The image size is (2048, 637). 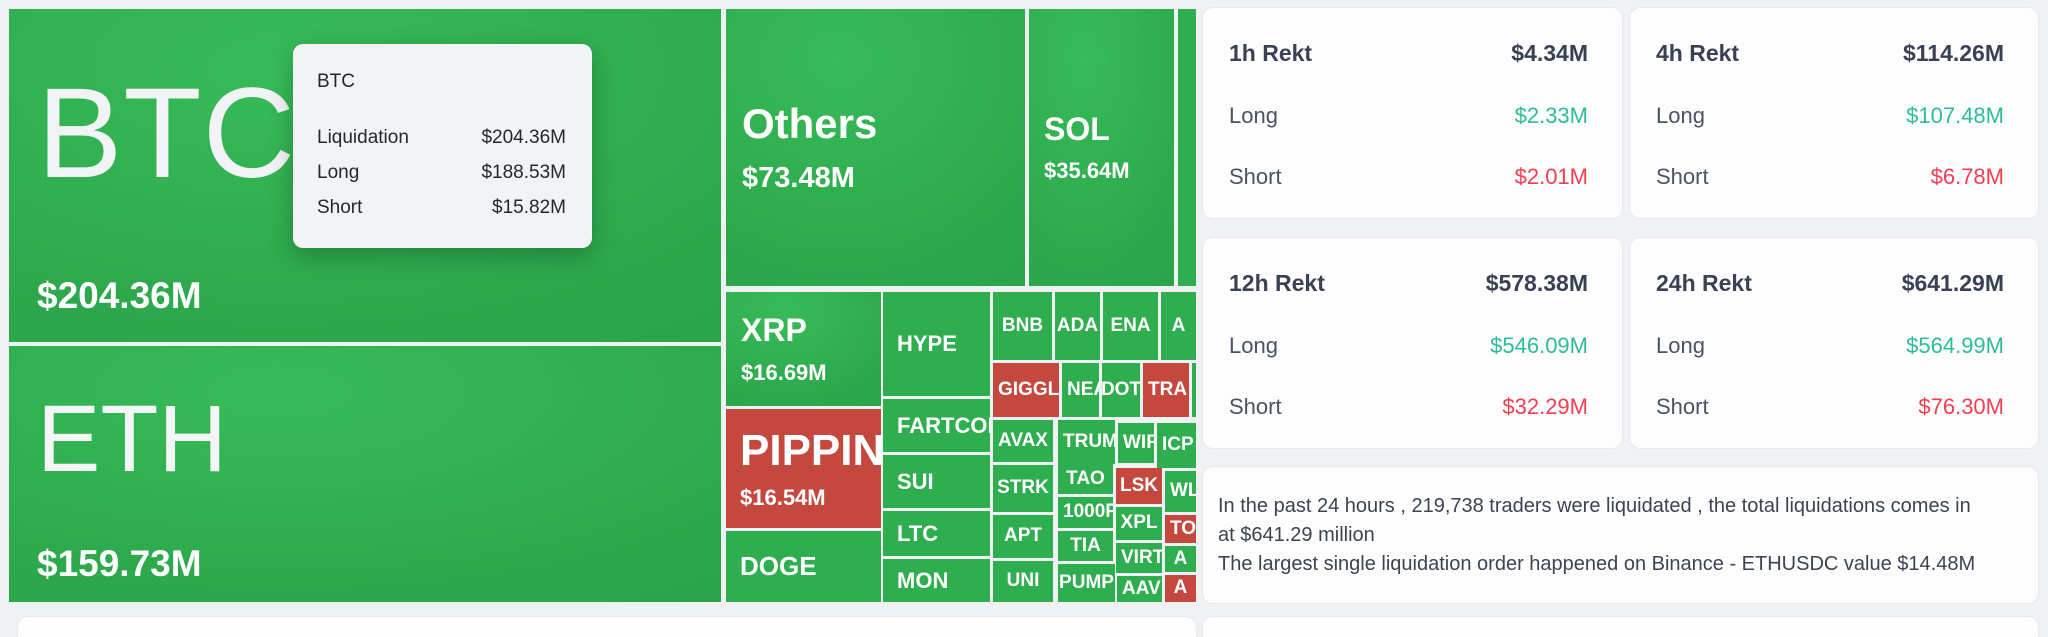 What do you see at coordinates (1023, 441) in the screenshot?
I see `treemap-tile-avax: AVAX` at bounding box center [1023, 441].